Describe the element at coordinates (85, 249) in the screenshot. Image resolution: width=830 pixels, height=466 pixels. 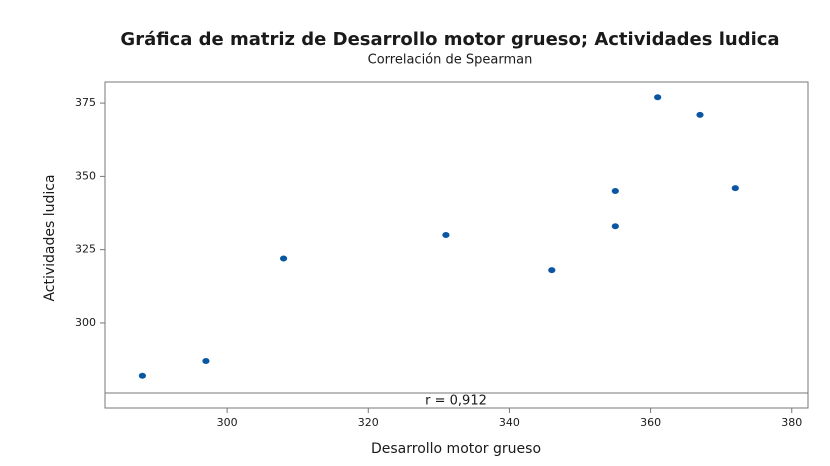
I see `y-tick-label: 325` at that location.